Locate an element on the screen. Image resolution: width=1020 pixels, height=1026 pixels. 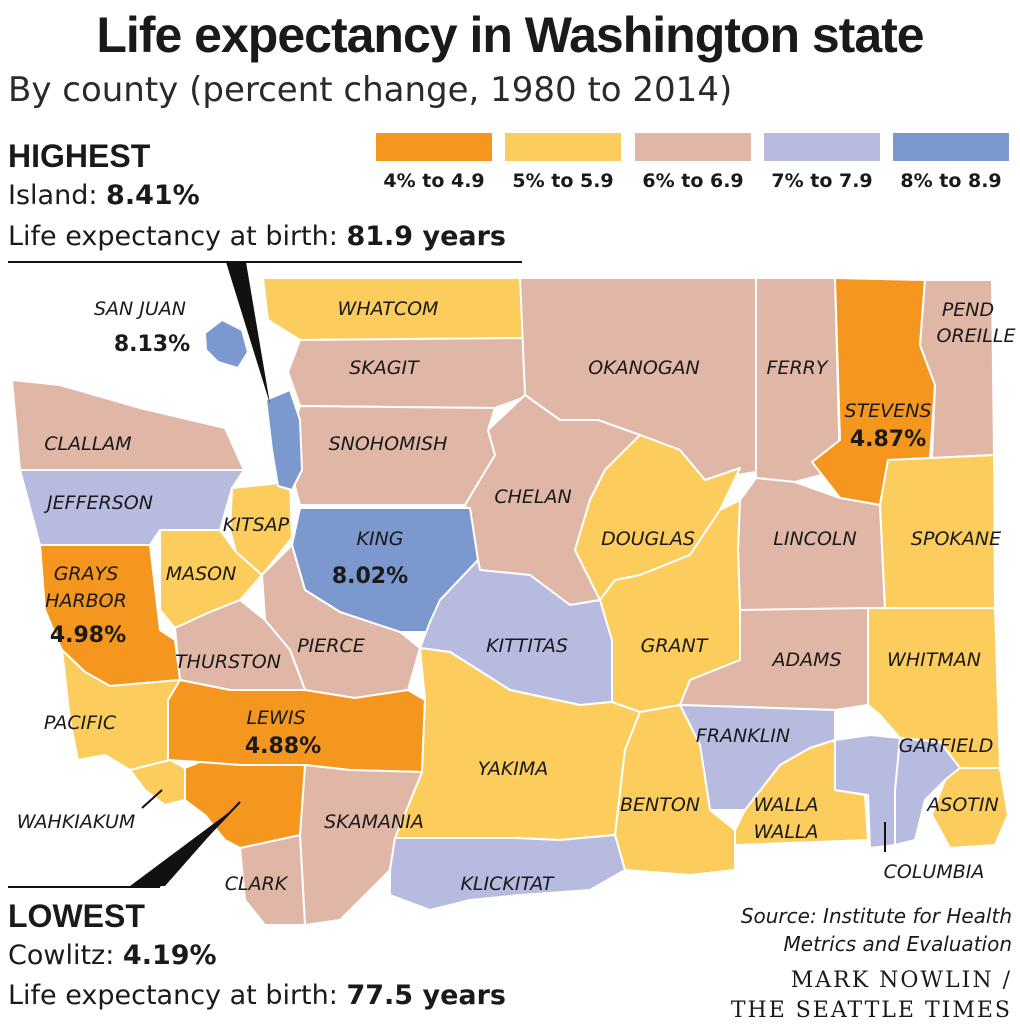
county-label-okanogan: OKANOGAN is located at coordinates (644, 368).